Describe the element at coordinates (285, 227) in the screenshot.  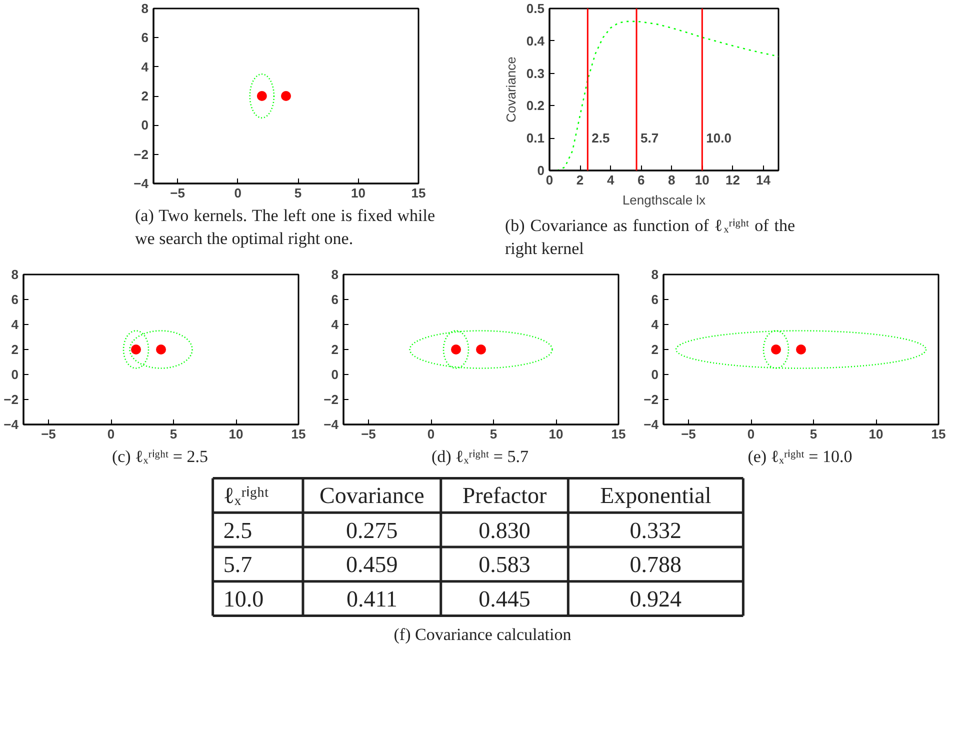
I see `text: (a) Two kernels. The left one is fixed while we search the optimal right one.` at that location.